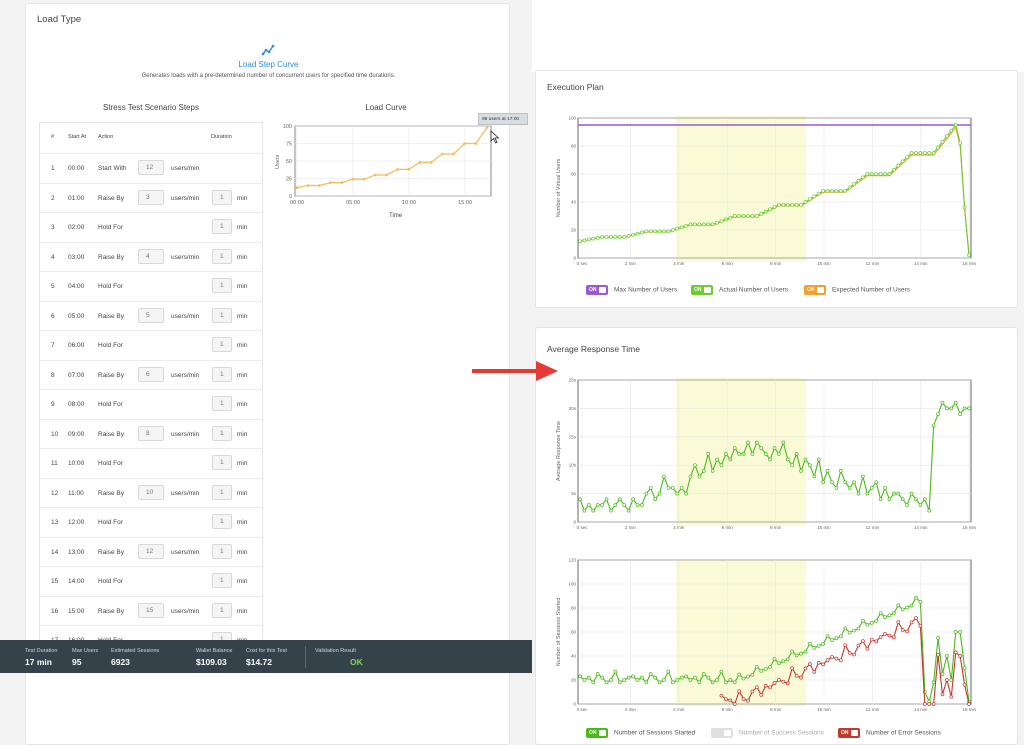  Describe the element at coordinates (679, 709) in the screenshot. I see `x-tick-label: 4 min` at that location.